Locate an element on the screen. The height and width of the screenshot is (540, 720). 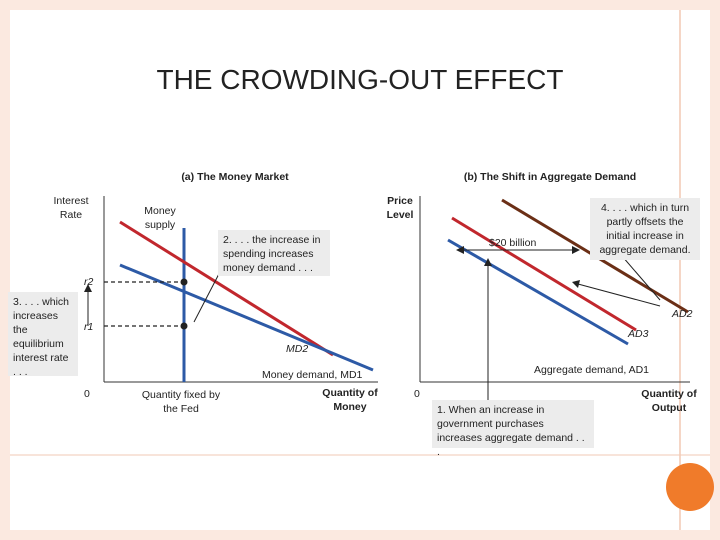
md1-label: Money demand, MD1 is located at coordinates (312, 375).